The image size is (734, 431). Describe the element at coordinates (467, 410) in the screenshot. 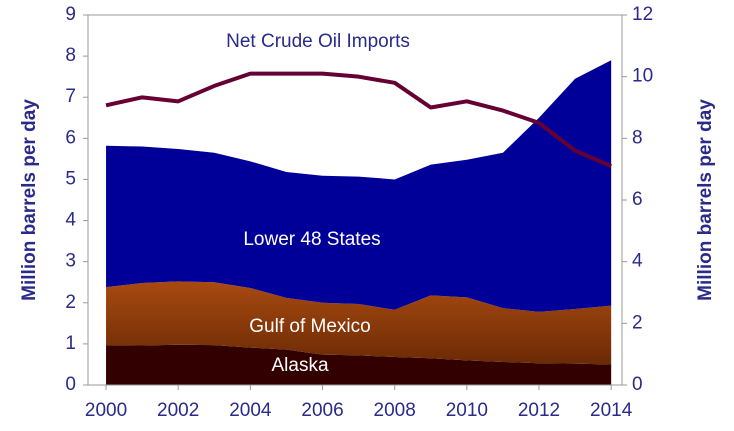

I see `x-tick-label: 2010` at that location.